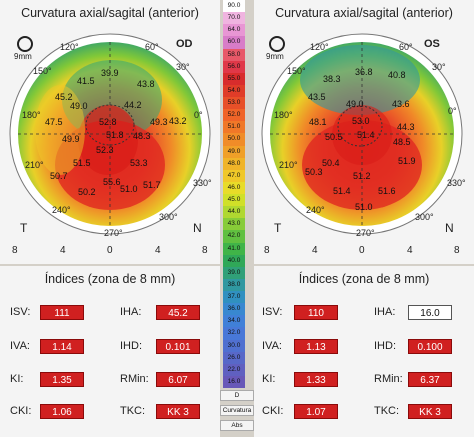 The width and height of the screenshot is (474, 437). I want to click on degree-label: 0°, so click(198, 115).